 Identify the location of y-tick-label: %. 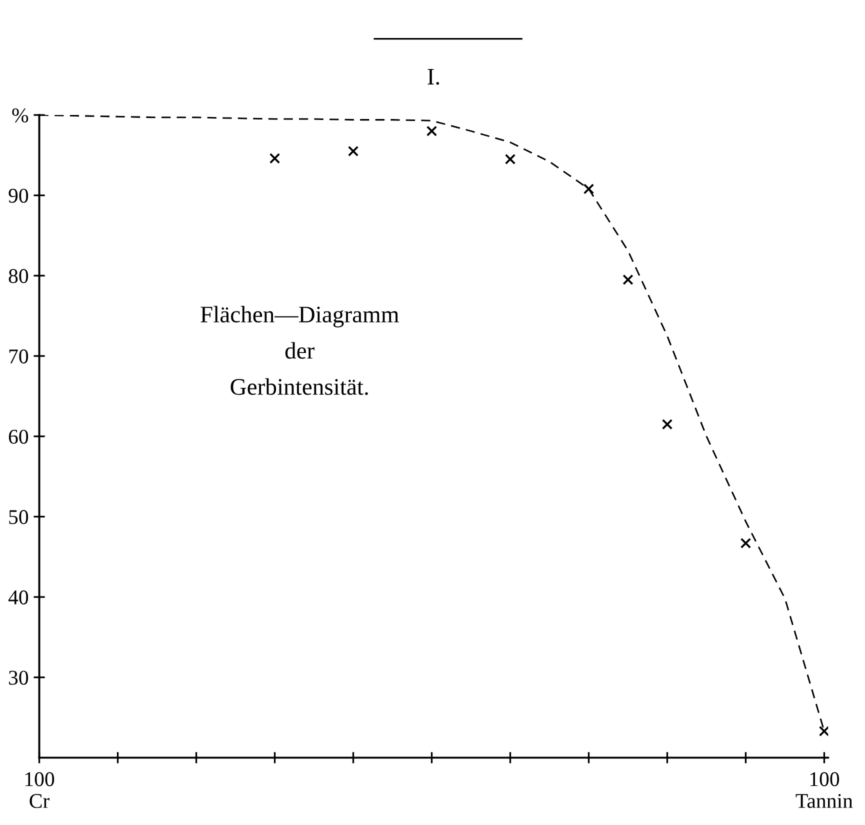
(20, 115).